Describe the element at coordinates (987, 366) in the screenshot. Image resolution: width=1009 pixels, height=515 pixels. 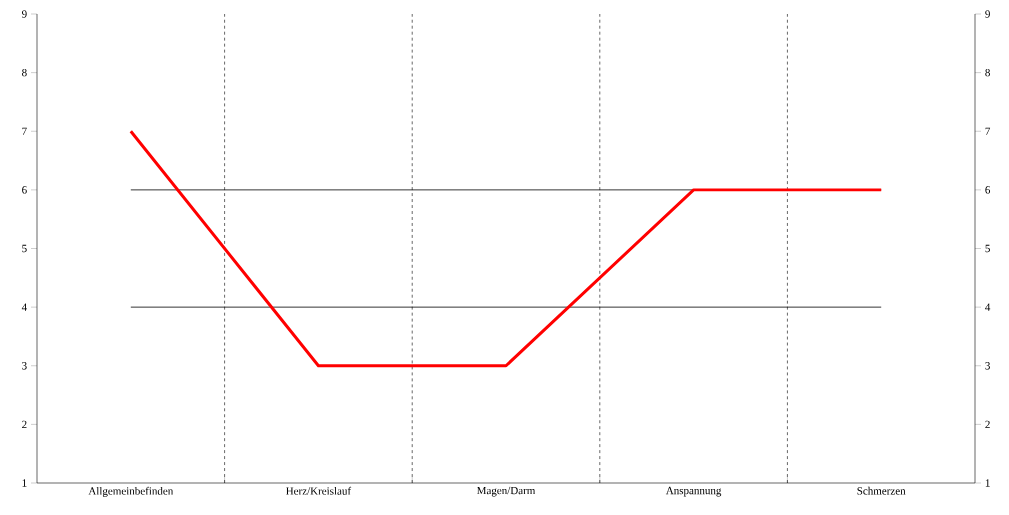
I see `y2-tick-label: 3` at that location.